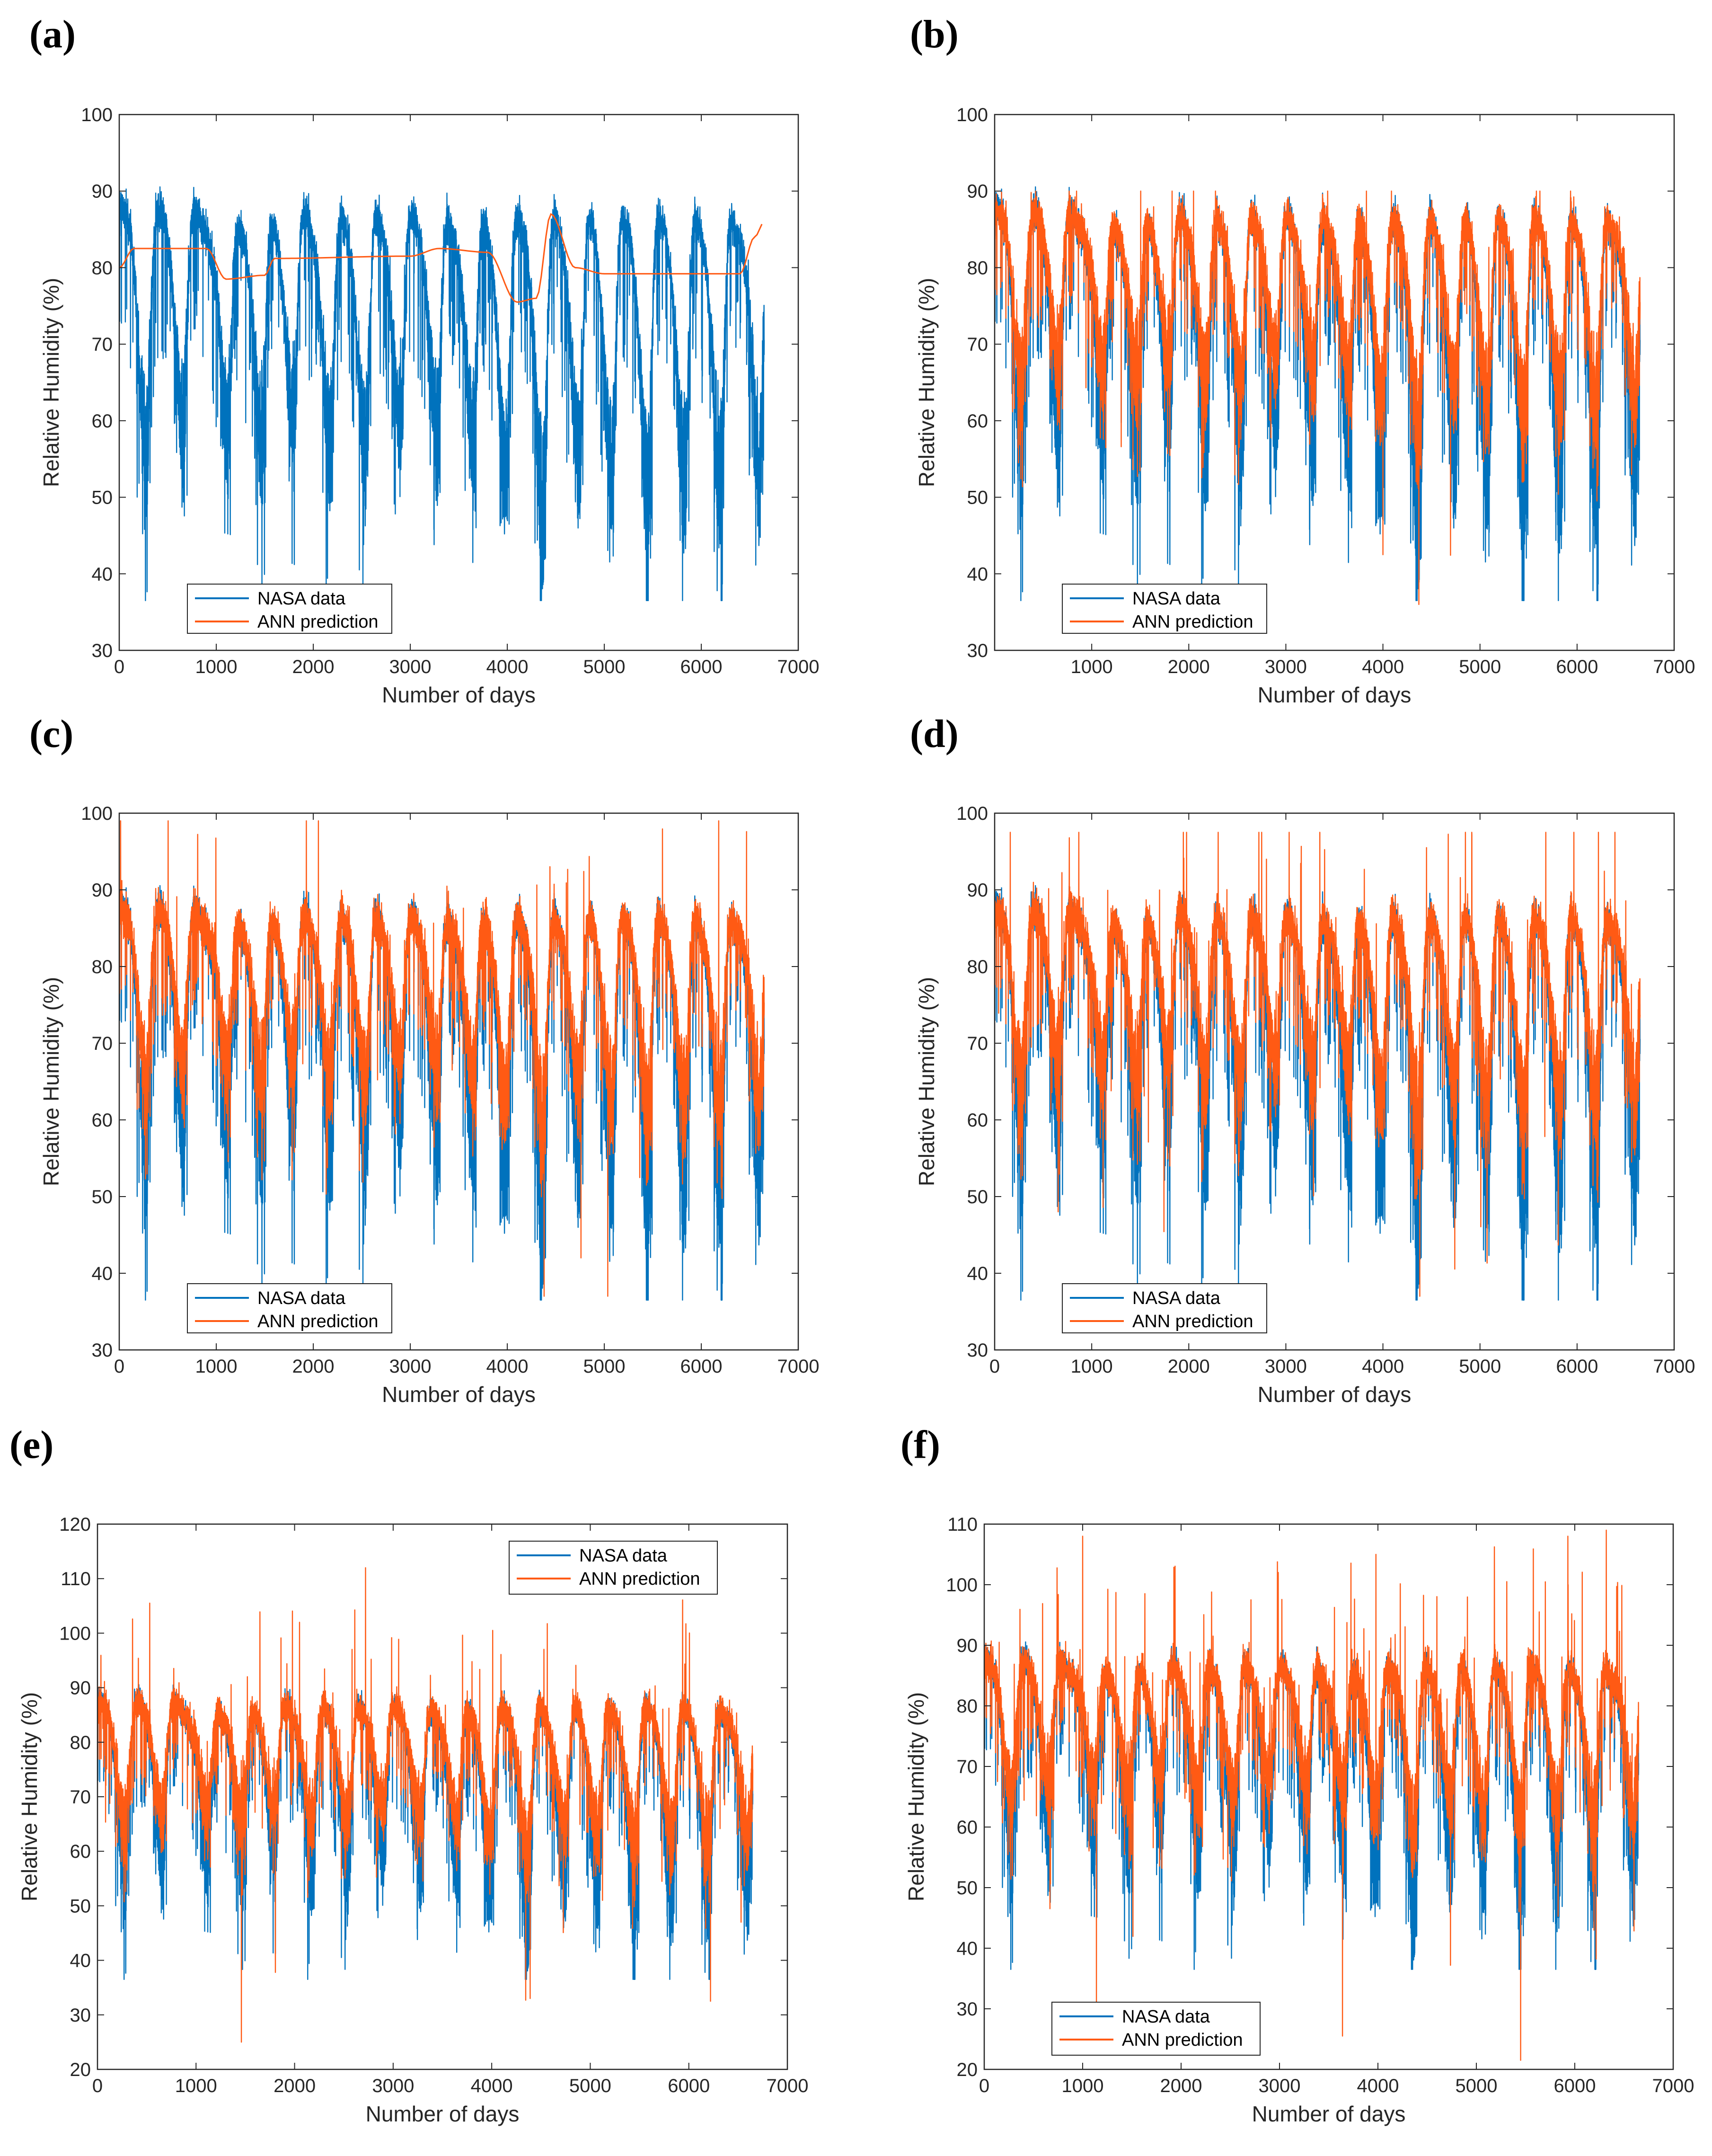 This screenshot has width=1712, height=2156. I want to click on y-tick-label: 20, so click(967, 2069).